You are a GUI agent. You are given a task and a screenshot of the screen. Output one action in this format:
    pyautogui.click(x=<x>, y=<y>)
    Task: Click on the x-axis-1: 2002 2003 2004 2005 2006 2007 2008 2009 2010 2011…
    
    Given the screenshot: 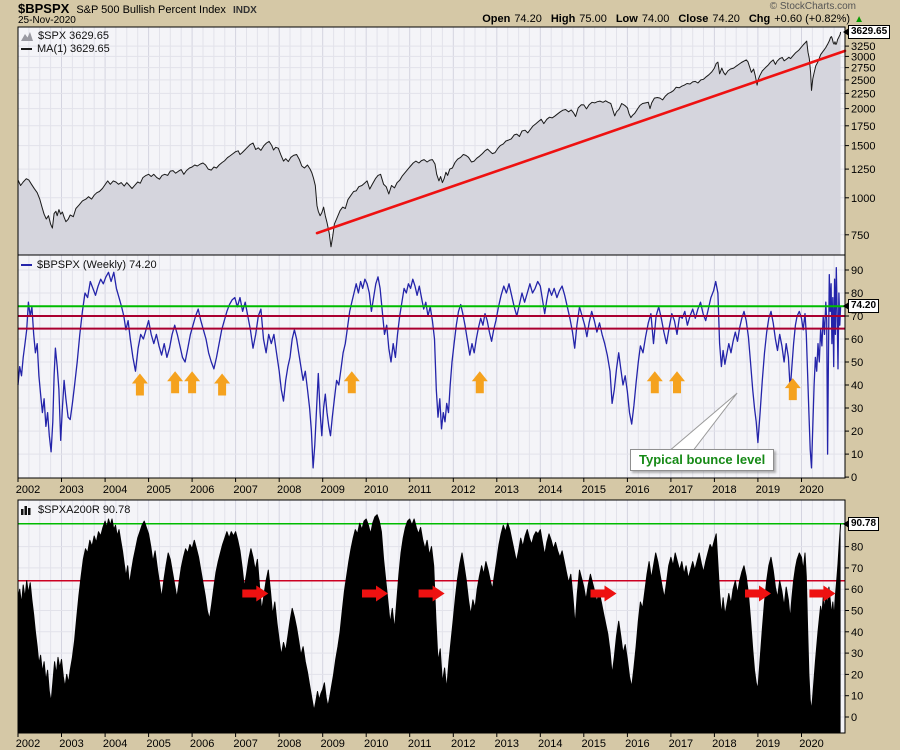 What is the action you would take?
    pyautogui.click(x=420, y=487)
    